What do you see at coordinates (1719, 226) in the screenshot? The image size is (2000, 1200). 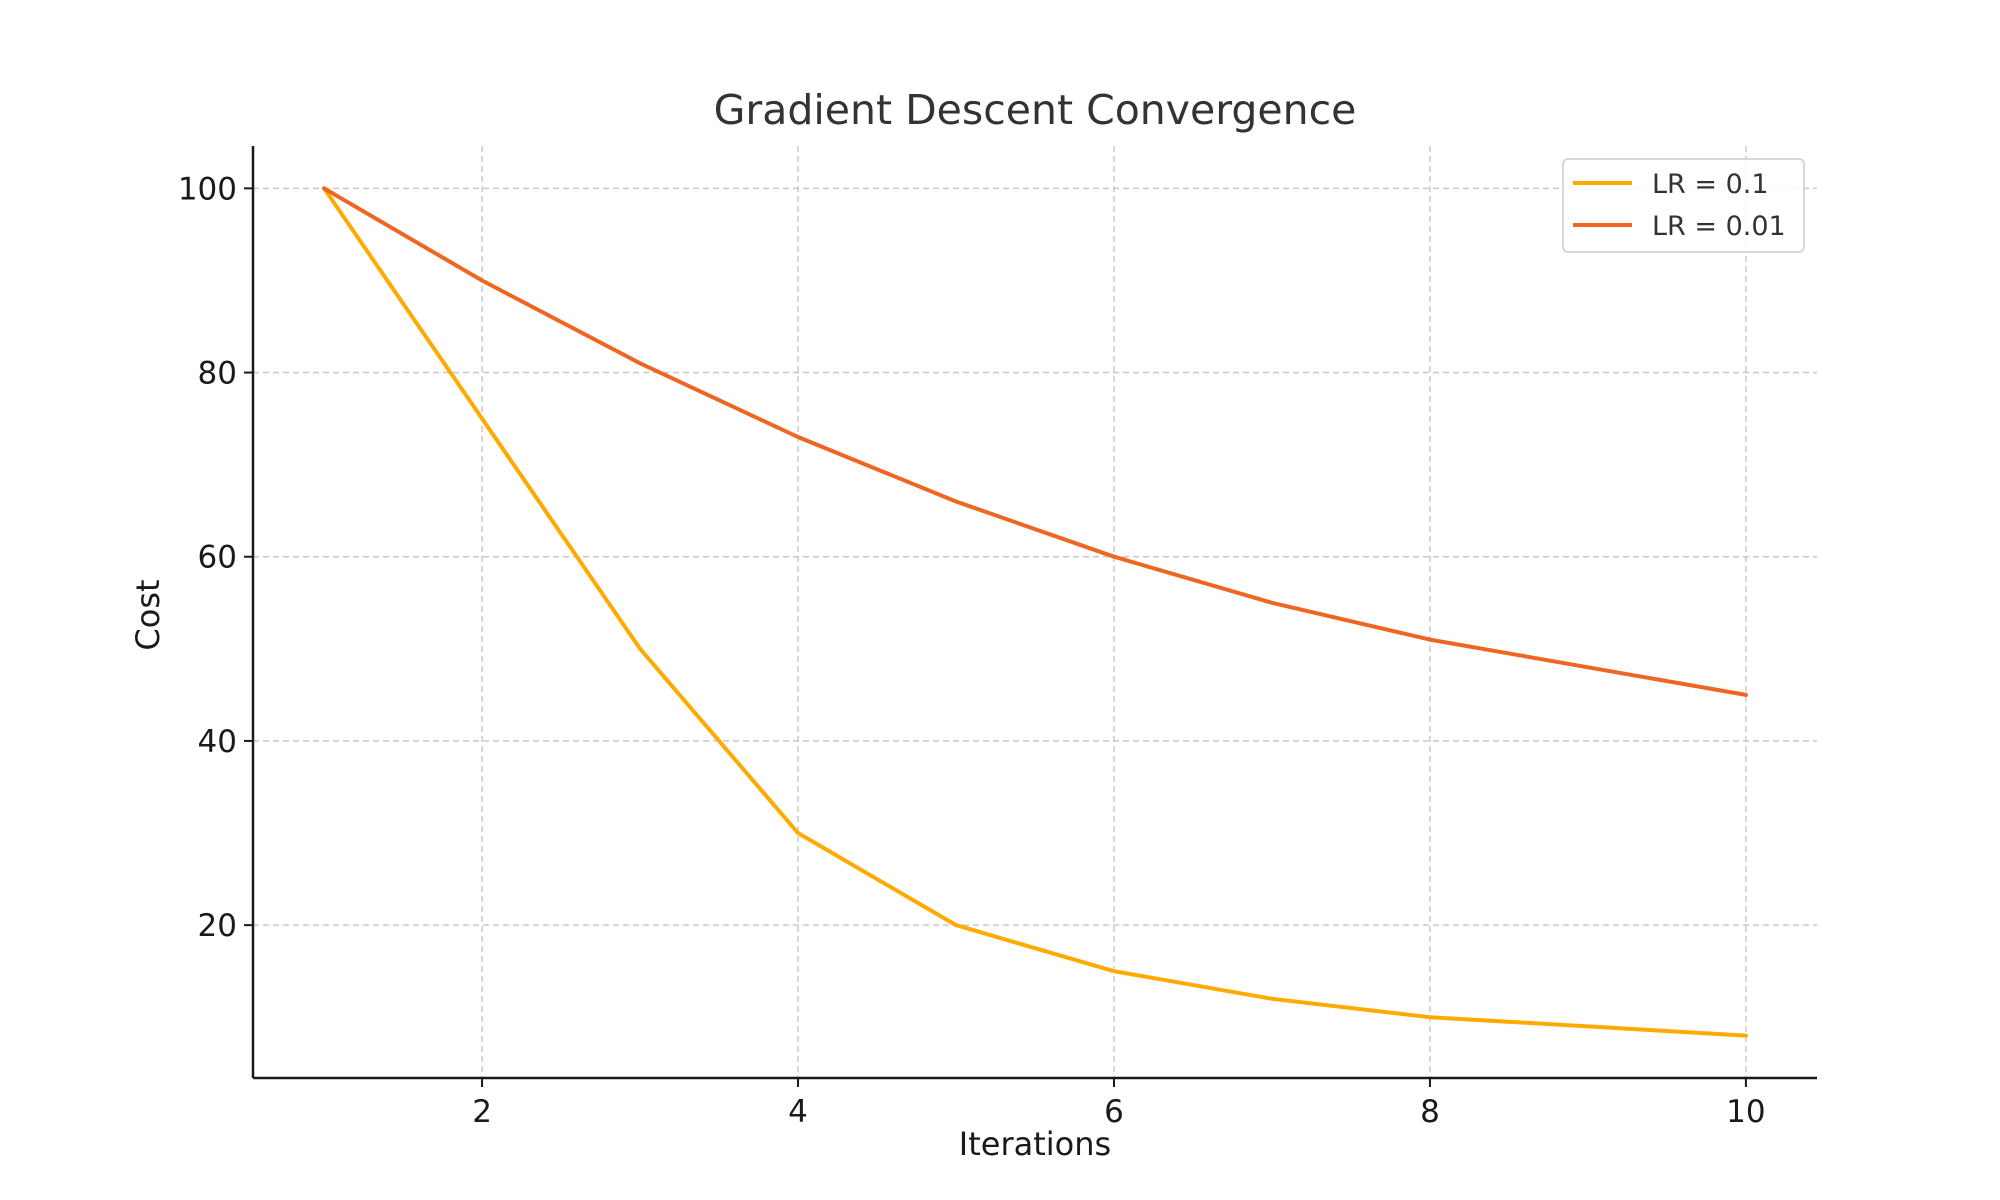 I see `legend-label-2: LR = 0.01` at bounding box center [1719, 226].